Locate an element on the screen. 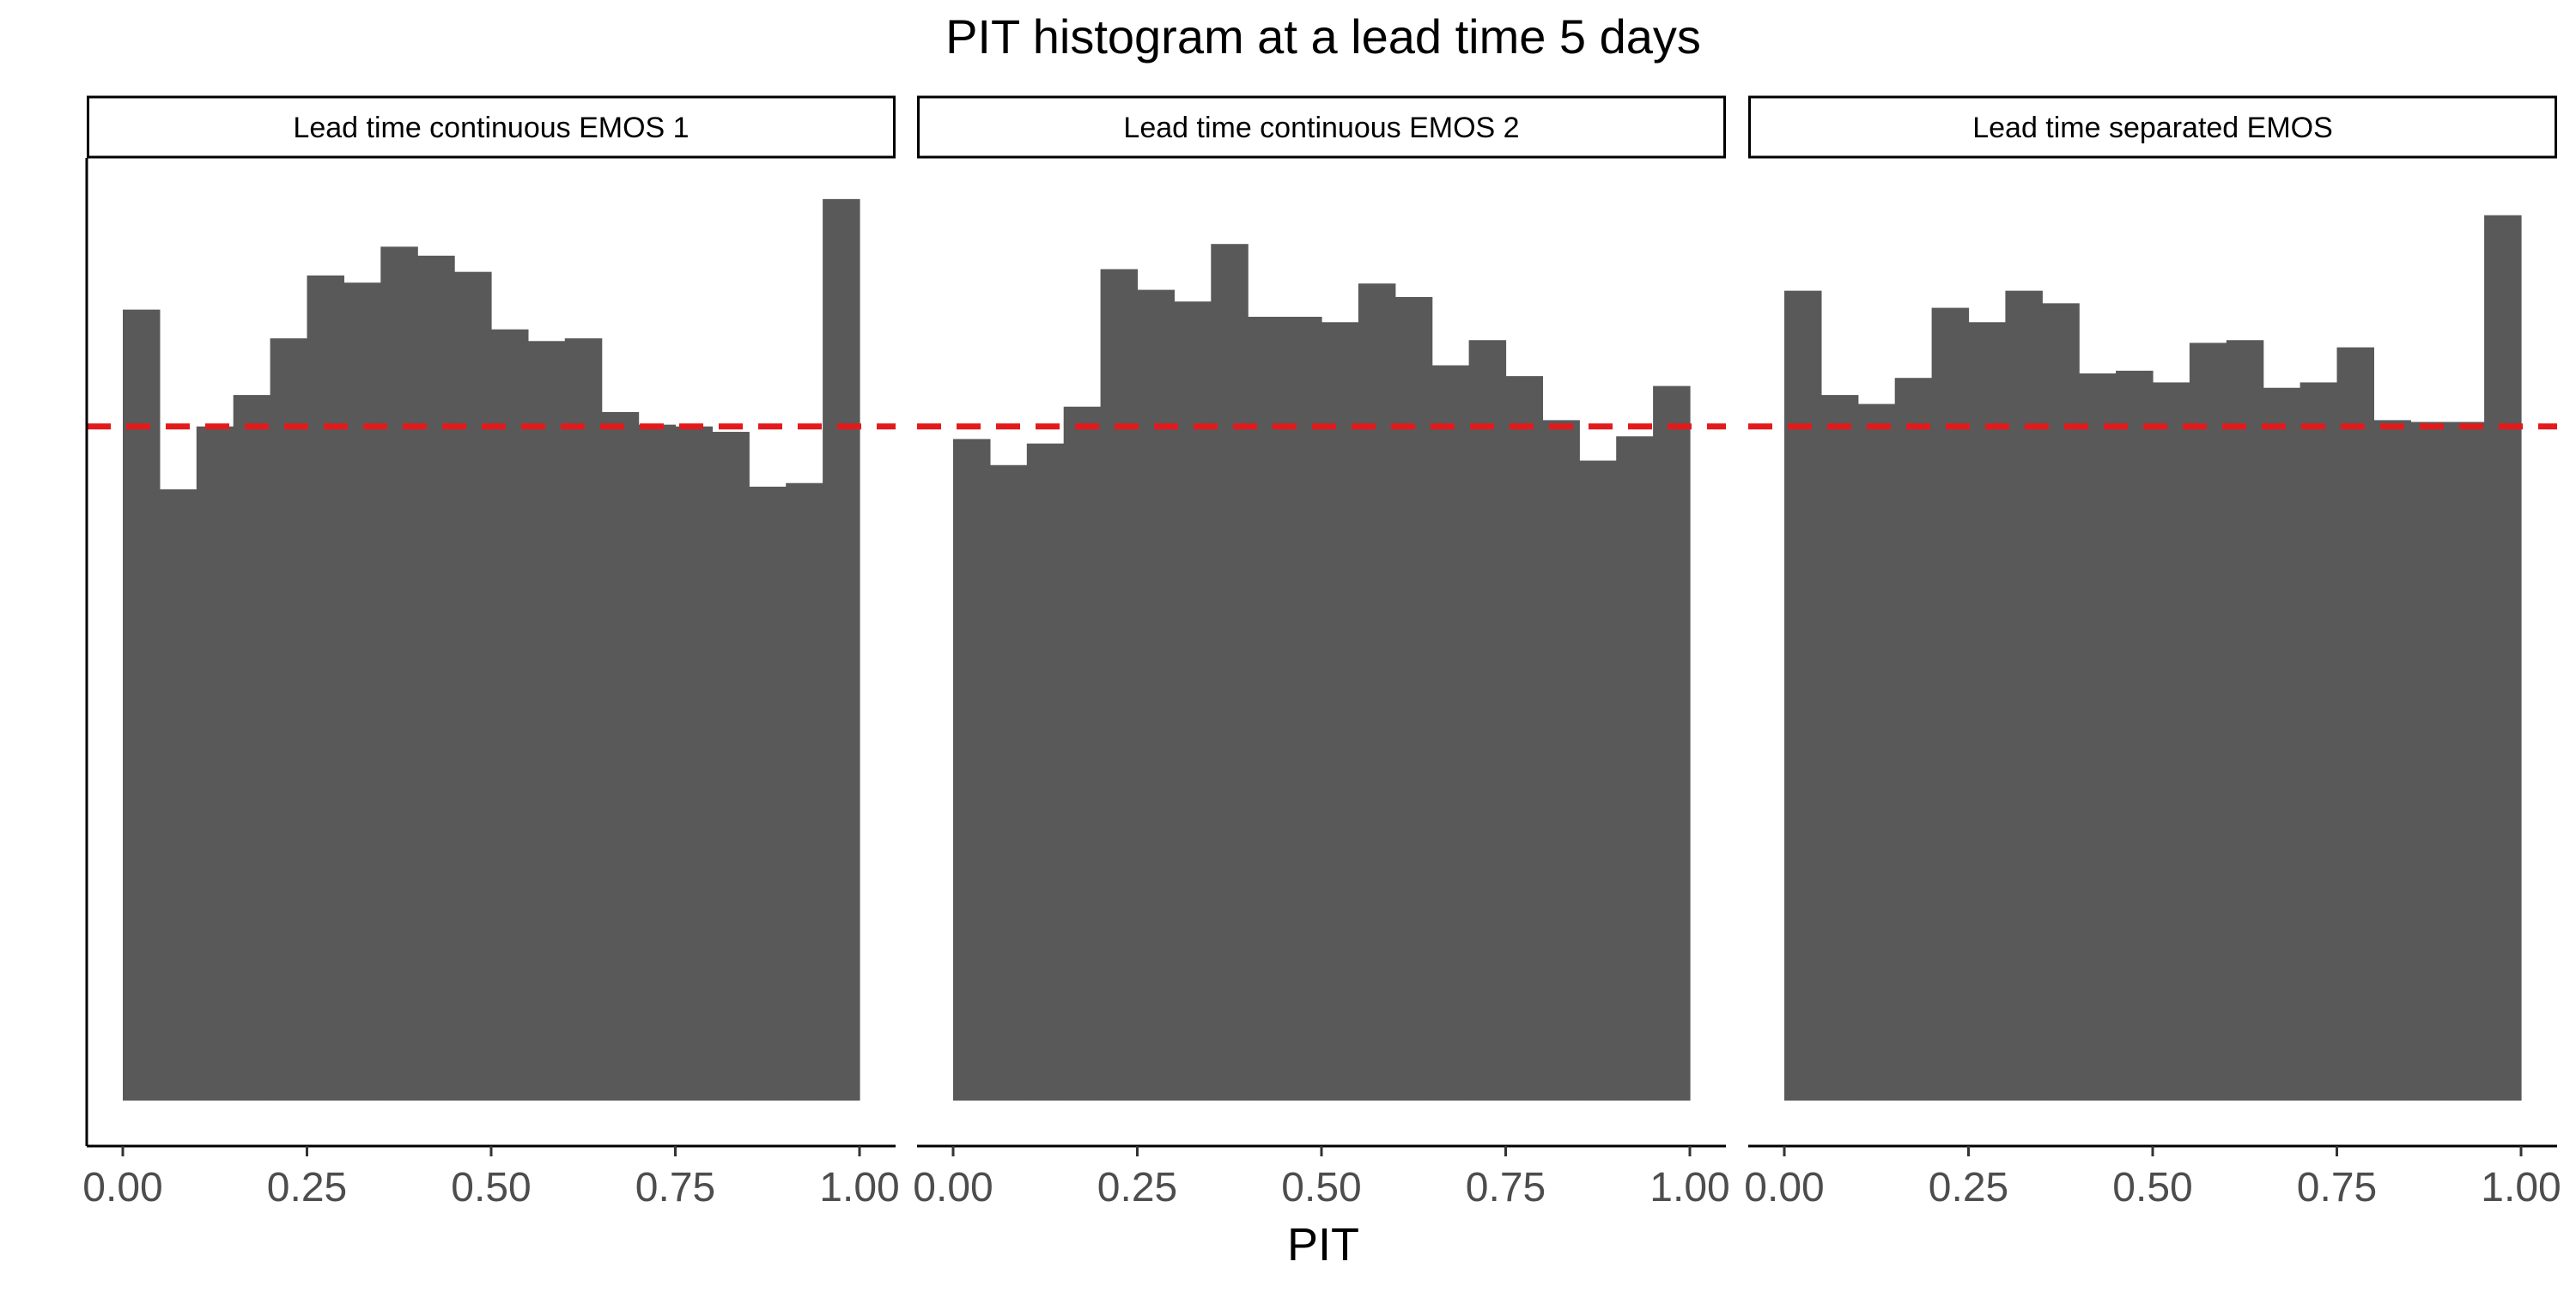 This screenshot has height=1292, width=2576. facet-strip-label: Lead time continuous EMOS 1 is located at coordinates (491, 128).